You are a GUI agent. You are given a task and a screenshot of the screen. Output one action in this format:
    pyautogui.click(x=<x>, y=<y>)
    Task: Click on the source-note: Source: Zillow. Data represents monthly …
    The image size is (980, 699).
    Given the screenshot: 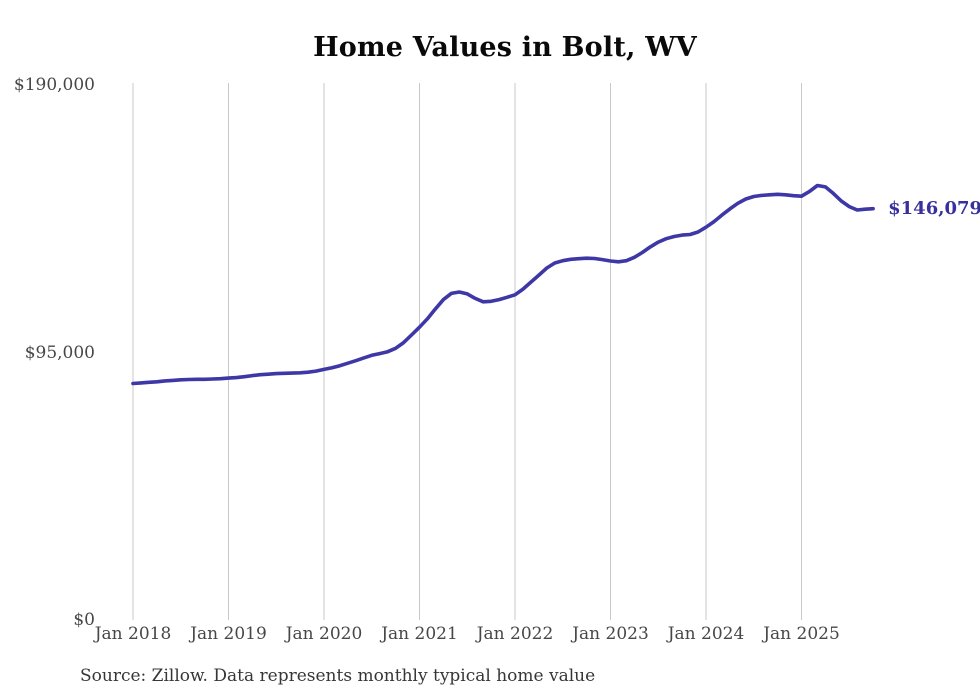 What is the action you would take?
    pyautogui.click(x=338, y=676)
    